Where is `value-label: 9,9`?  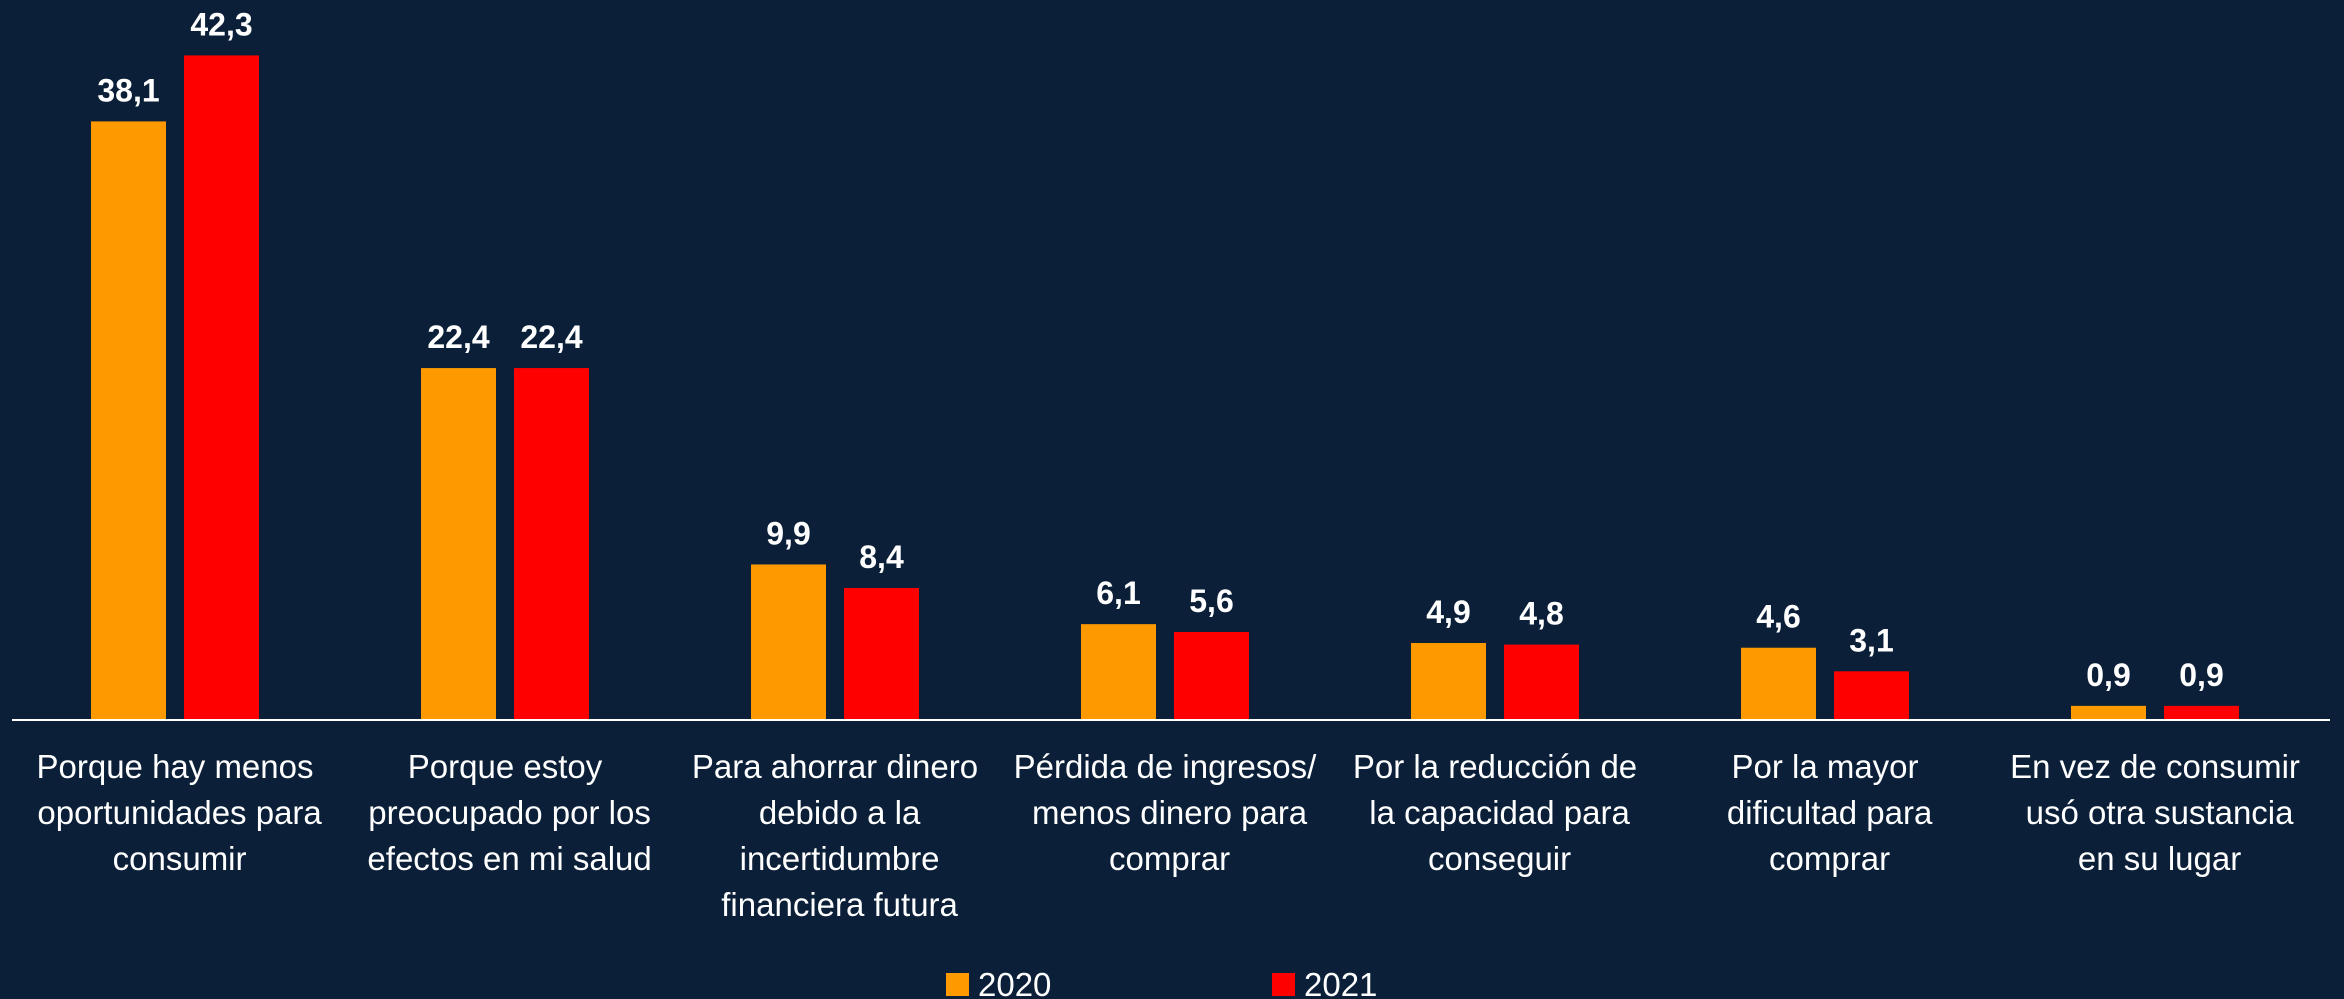
value-label: 9,9 is located at coordinates (788, 533).